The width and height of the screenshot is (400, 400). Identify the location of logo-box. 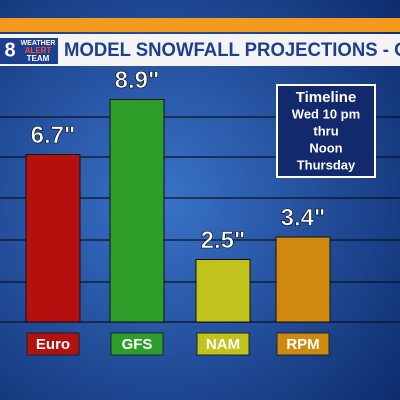
(29, 51).